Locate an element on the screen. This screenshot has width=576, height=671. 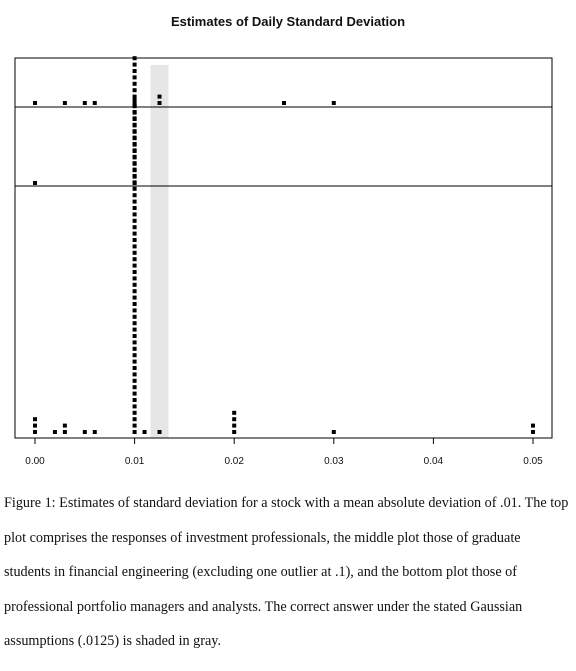
x-tick-label: 0.00 is located at coordinates (35, 461).